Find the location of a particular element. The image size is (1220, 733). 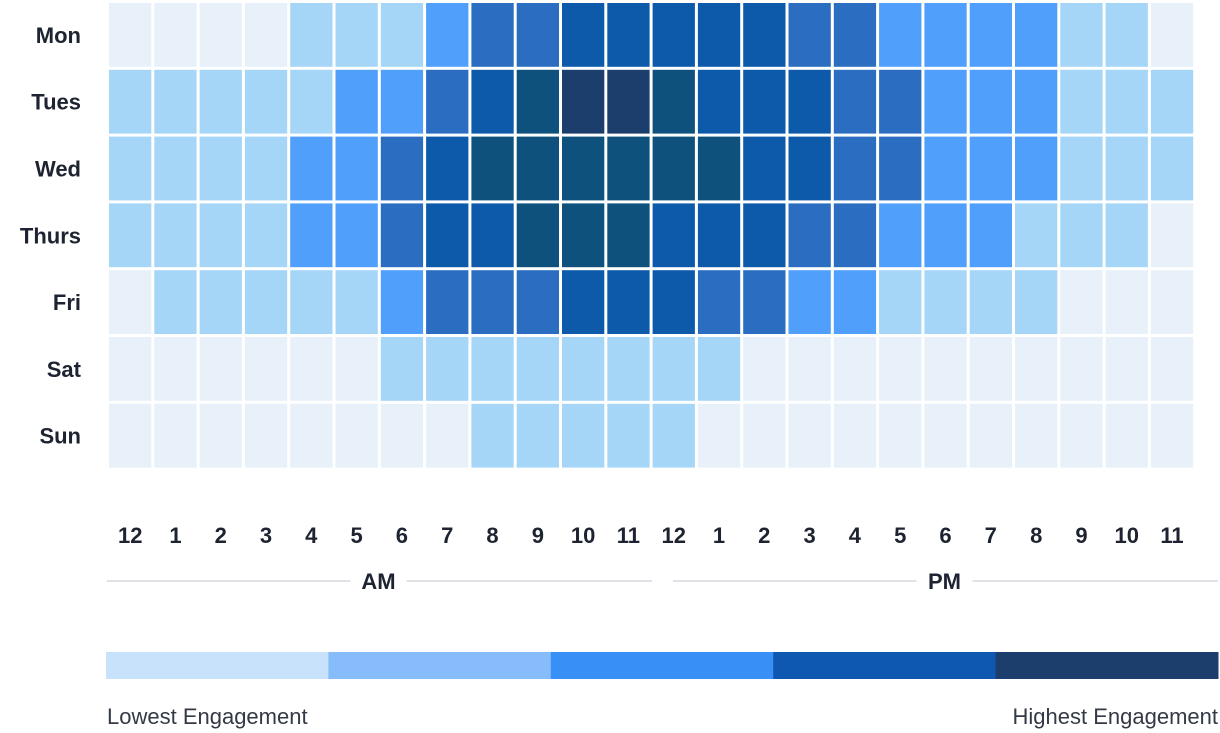

hour-labels: 12 1 2 3 4 5 6 7 8 9 10 11 12 1 2 3 4 5 6 7 8 9 10 11 is located at coordinates (651, 535).